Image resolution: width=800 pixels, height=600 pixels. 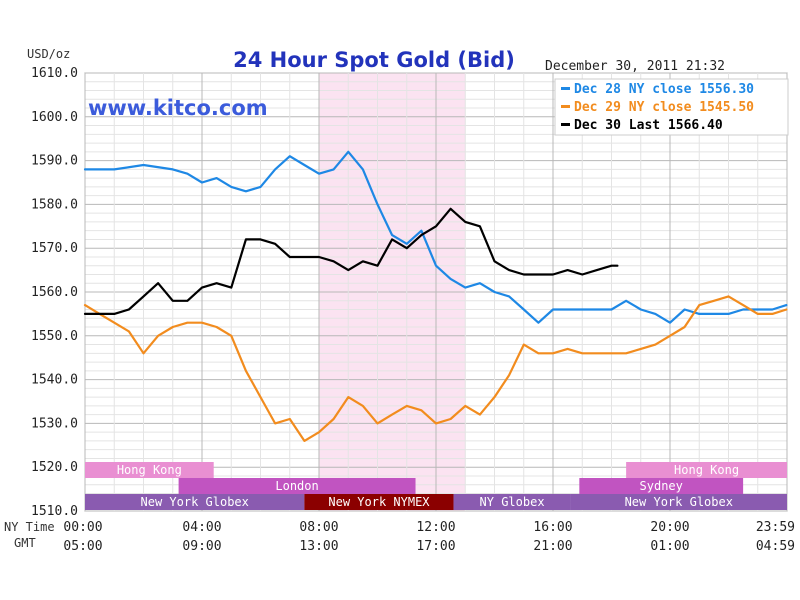 What do you see at coordinates (635, 66) in the screenshot?
I see `chart-timestamp: December 30, 2011 21:32` at bounding box center [635, 66].